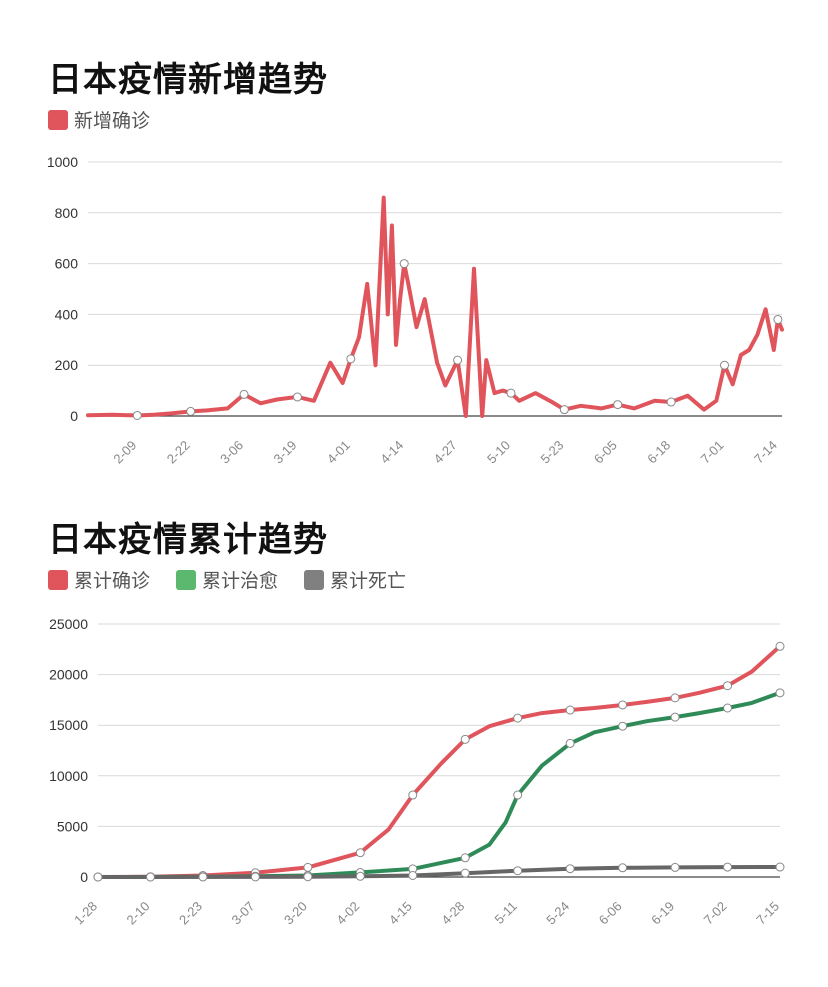 This screenshot has width=828, height=987. I want to click on legend-item-cumulative-confirmed: 累计确诊, so click(99, 579).